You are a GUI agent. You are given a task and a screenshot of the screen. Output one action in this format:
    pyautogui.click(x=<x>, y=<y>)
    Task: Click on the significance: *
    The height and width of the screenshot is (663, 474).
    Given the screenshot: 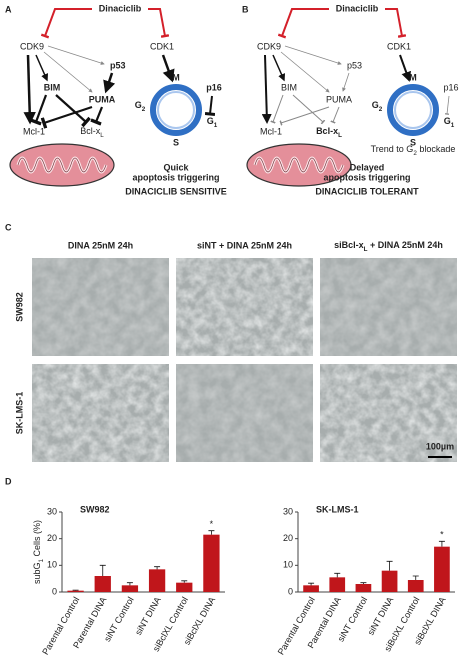 What is the action you would take?
    pyautogui.click(x=442, y=535)
    